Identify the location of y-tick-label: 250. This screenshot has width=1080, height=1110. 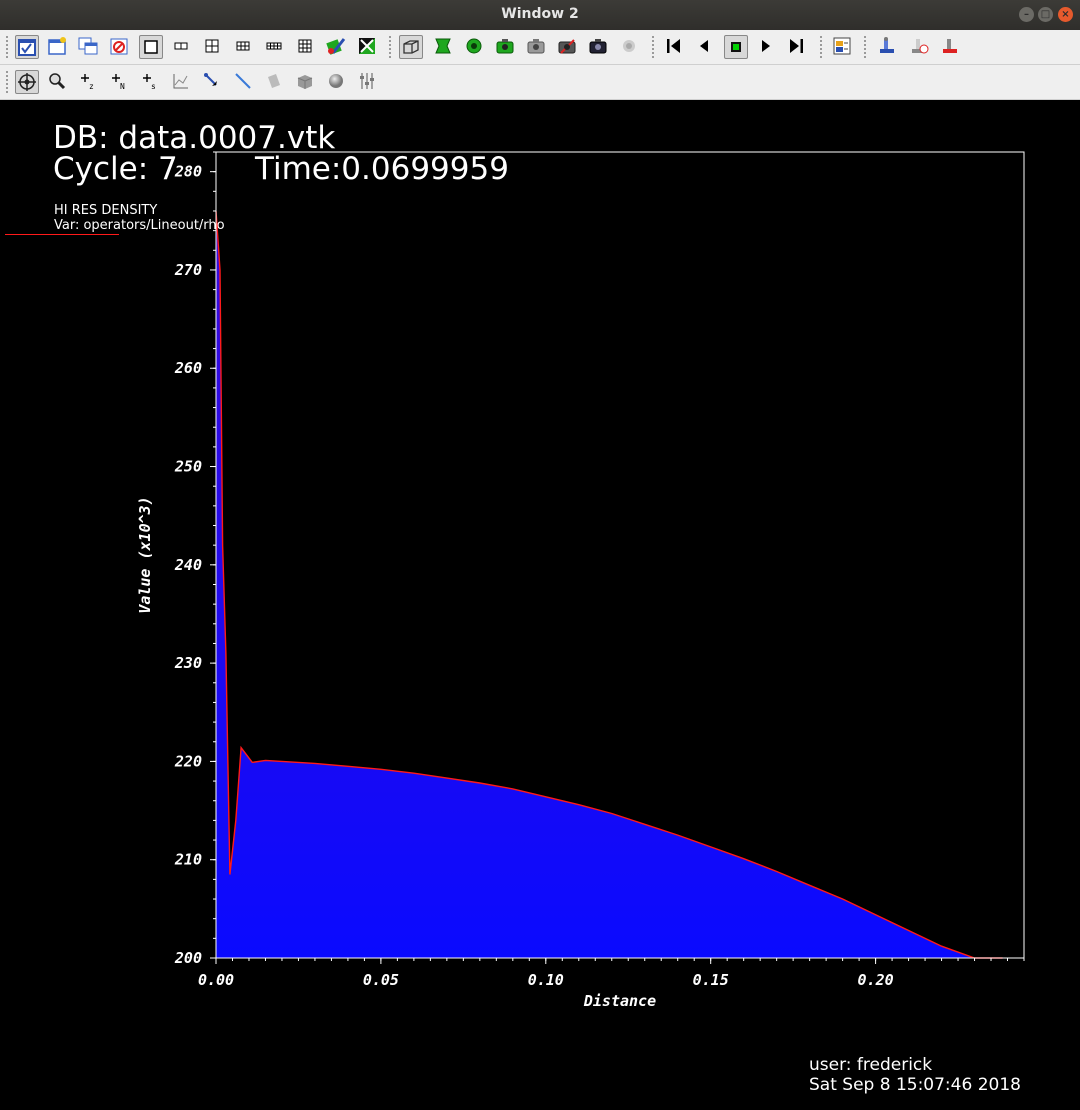
(188, 467).